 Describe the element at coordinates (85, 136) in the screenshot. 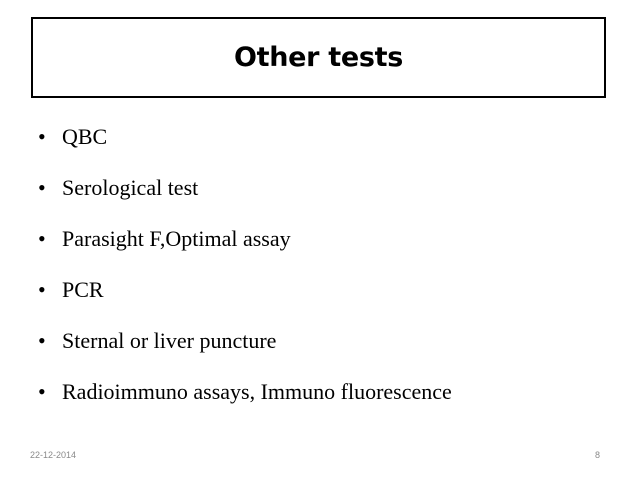

I see `bullet-text: QBC` at that location.